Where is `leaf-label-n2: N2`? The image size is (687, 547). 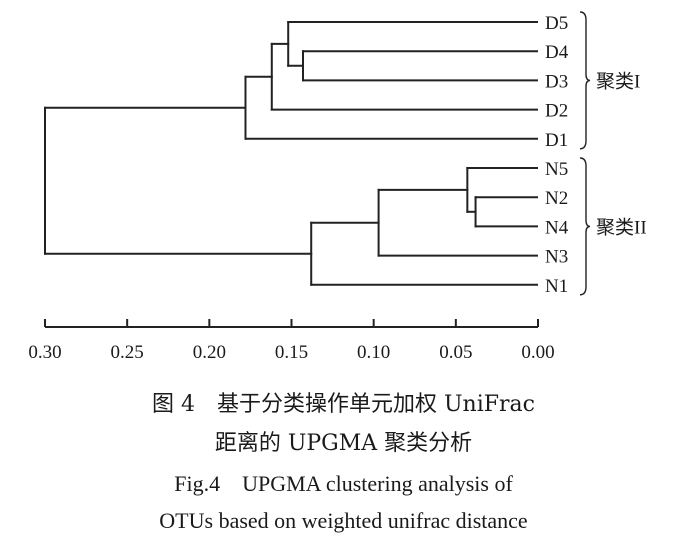 leaf-label-n2: N2 is located at coordinates (556, 198).